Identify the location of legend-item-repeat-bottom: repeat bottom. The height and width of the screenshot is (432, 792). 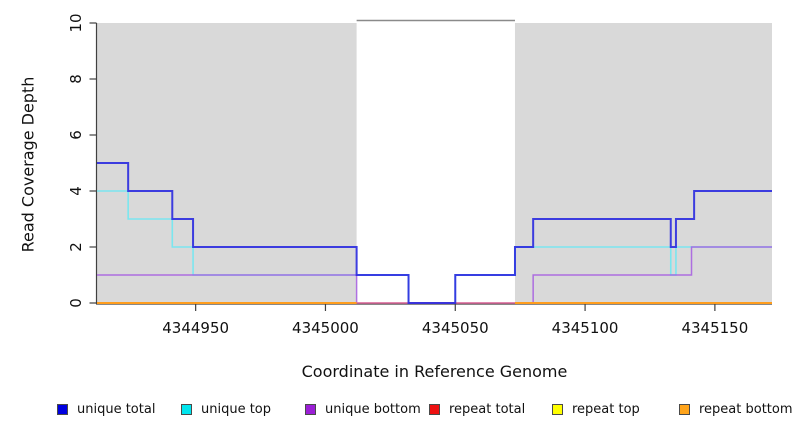
(735, 409).